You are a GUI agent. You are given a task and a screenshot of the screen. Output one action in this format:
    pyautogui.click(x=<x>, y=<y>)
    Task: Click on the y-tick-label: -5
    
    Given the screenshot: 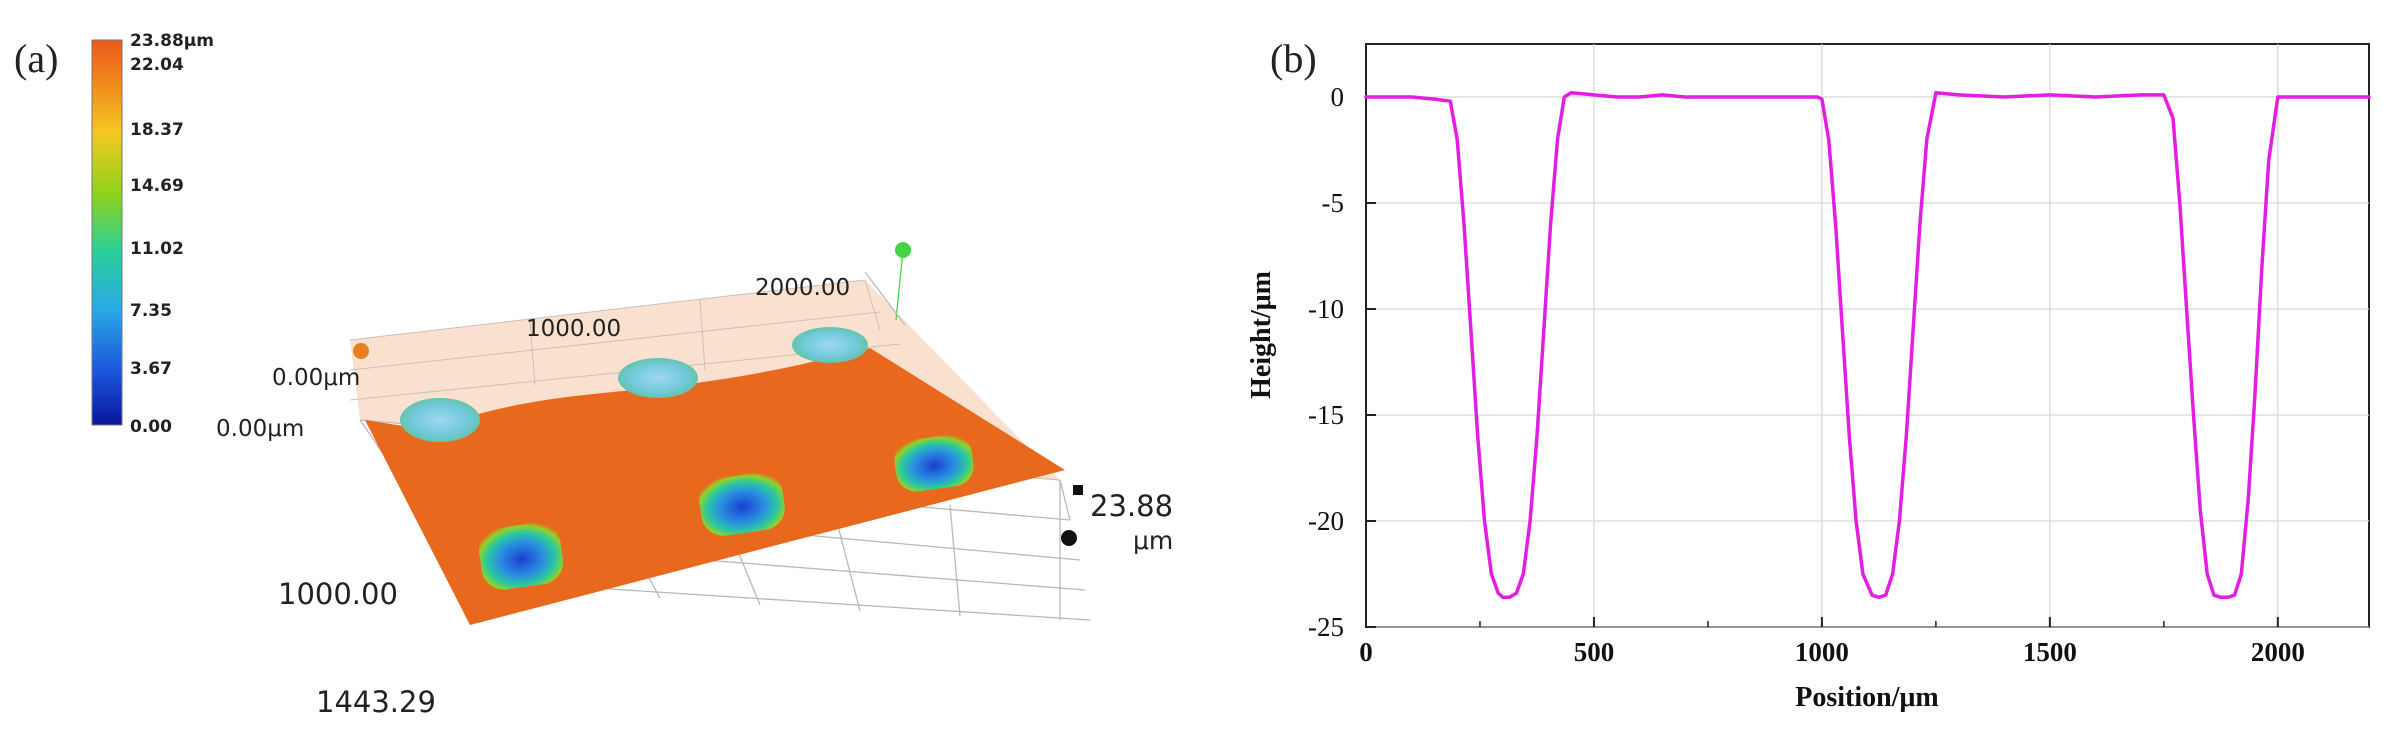 What is the action you would take?
    pyautogui.click(x=1333, y=203)
    